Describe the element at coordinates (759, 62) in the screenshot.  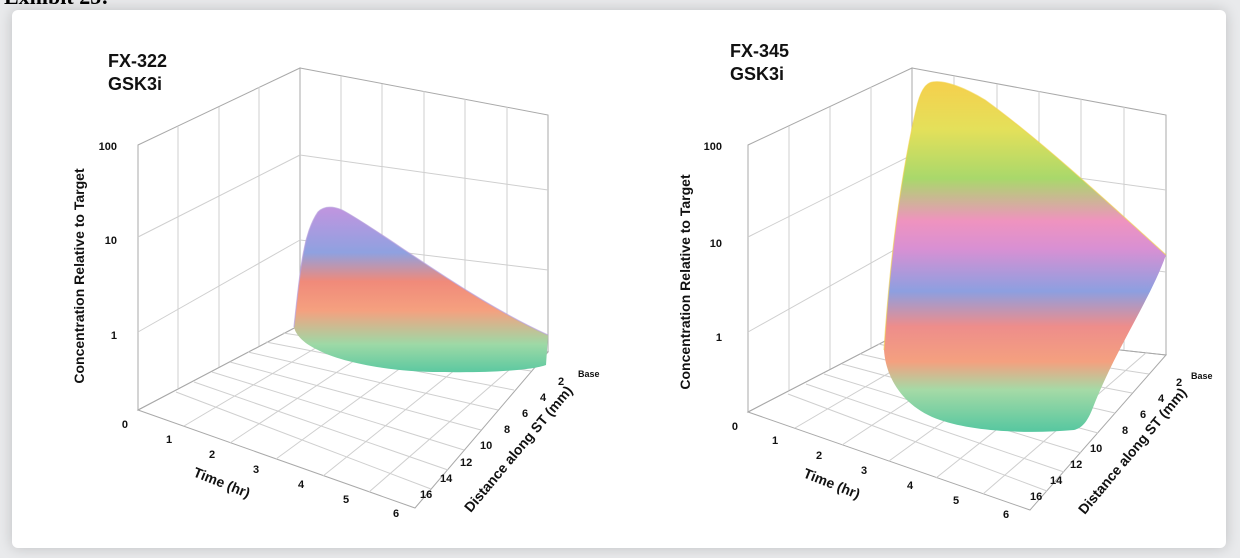
I see `title-block: FX-345 GSK3i` at that location.